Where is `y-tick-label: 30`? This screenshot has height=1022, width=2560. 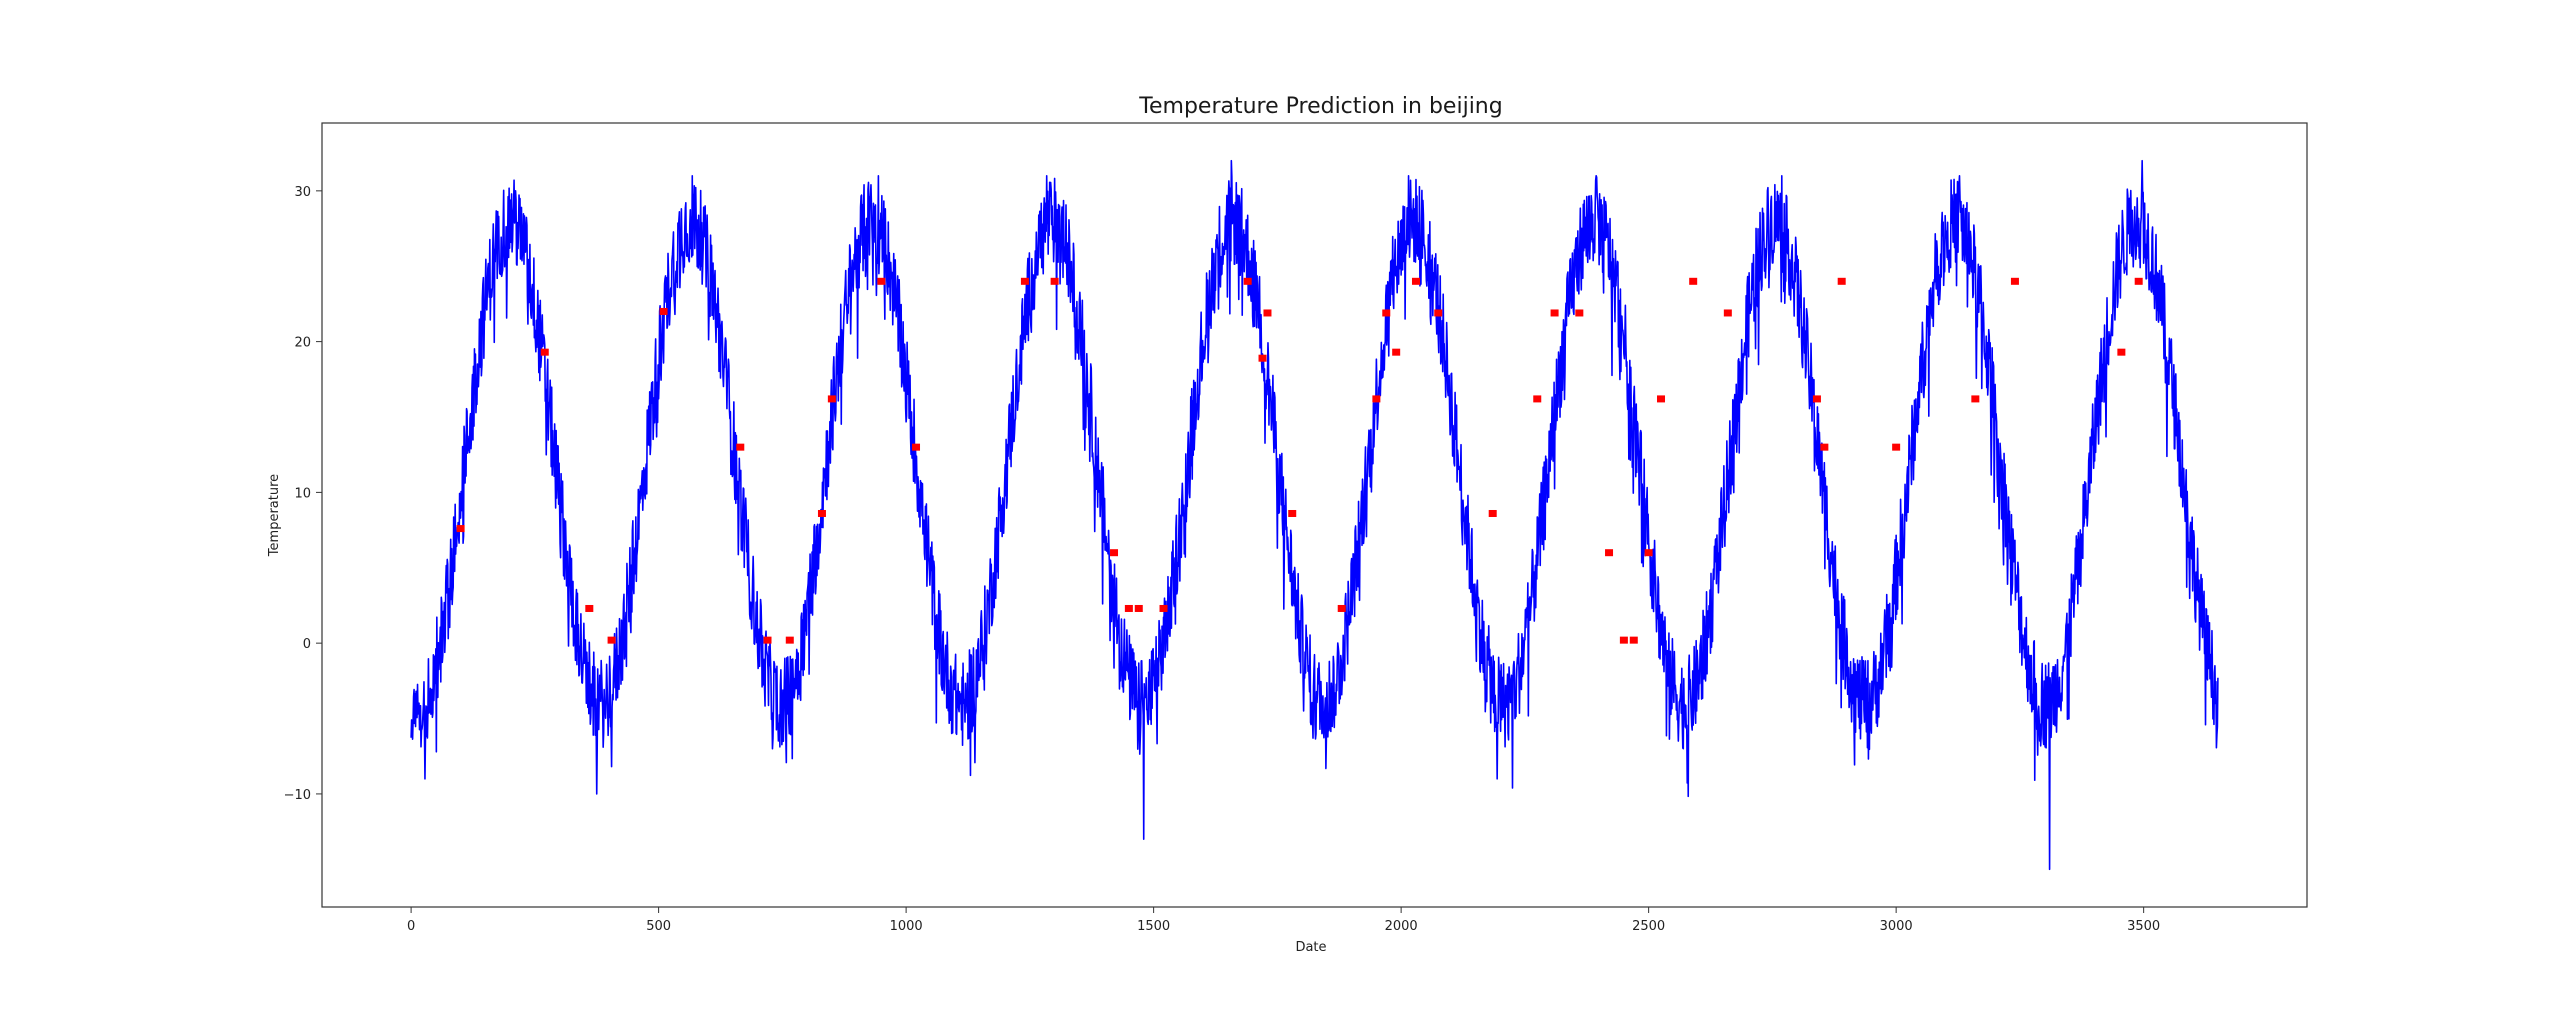
y-tick-label: 30 is located at coordinates (302, 192).